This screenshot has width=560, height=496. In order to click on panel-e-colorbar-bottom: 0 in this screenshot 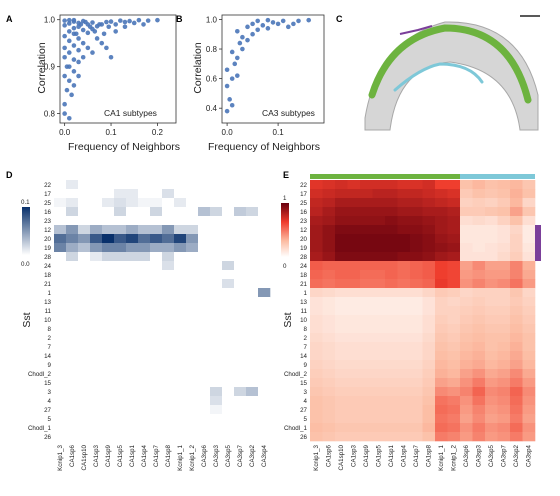, I will do `click(285, 266)`.